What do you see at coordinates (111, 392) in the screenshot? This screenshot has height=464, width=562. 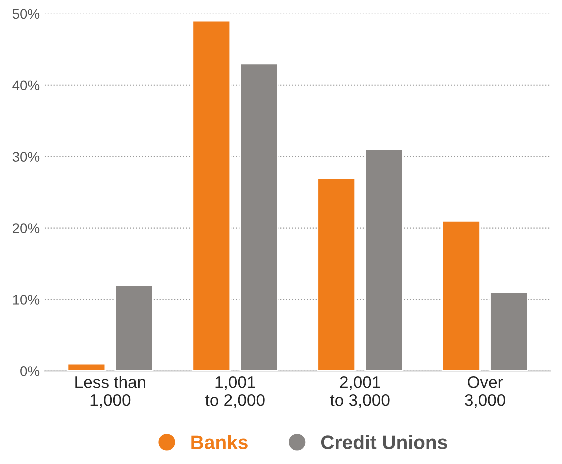 I see `x-tick-label: Less than 1,000` at bounding box center [111, 392].